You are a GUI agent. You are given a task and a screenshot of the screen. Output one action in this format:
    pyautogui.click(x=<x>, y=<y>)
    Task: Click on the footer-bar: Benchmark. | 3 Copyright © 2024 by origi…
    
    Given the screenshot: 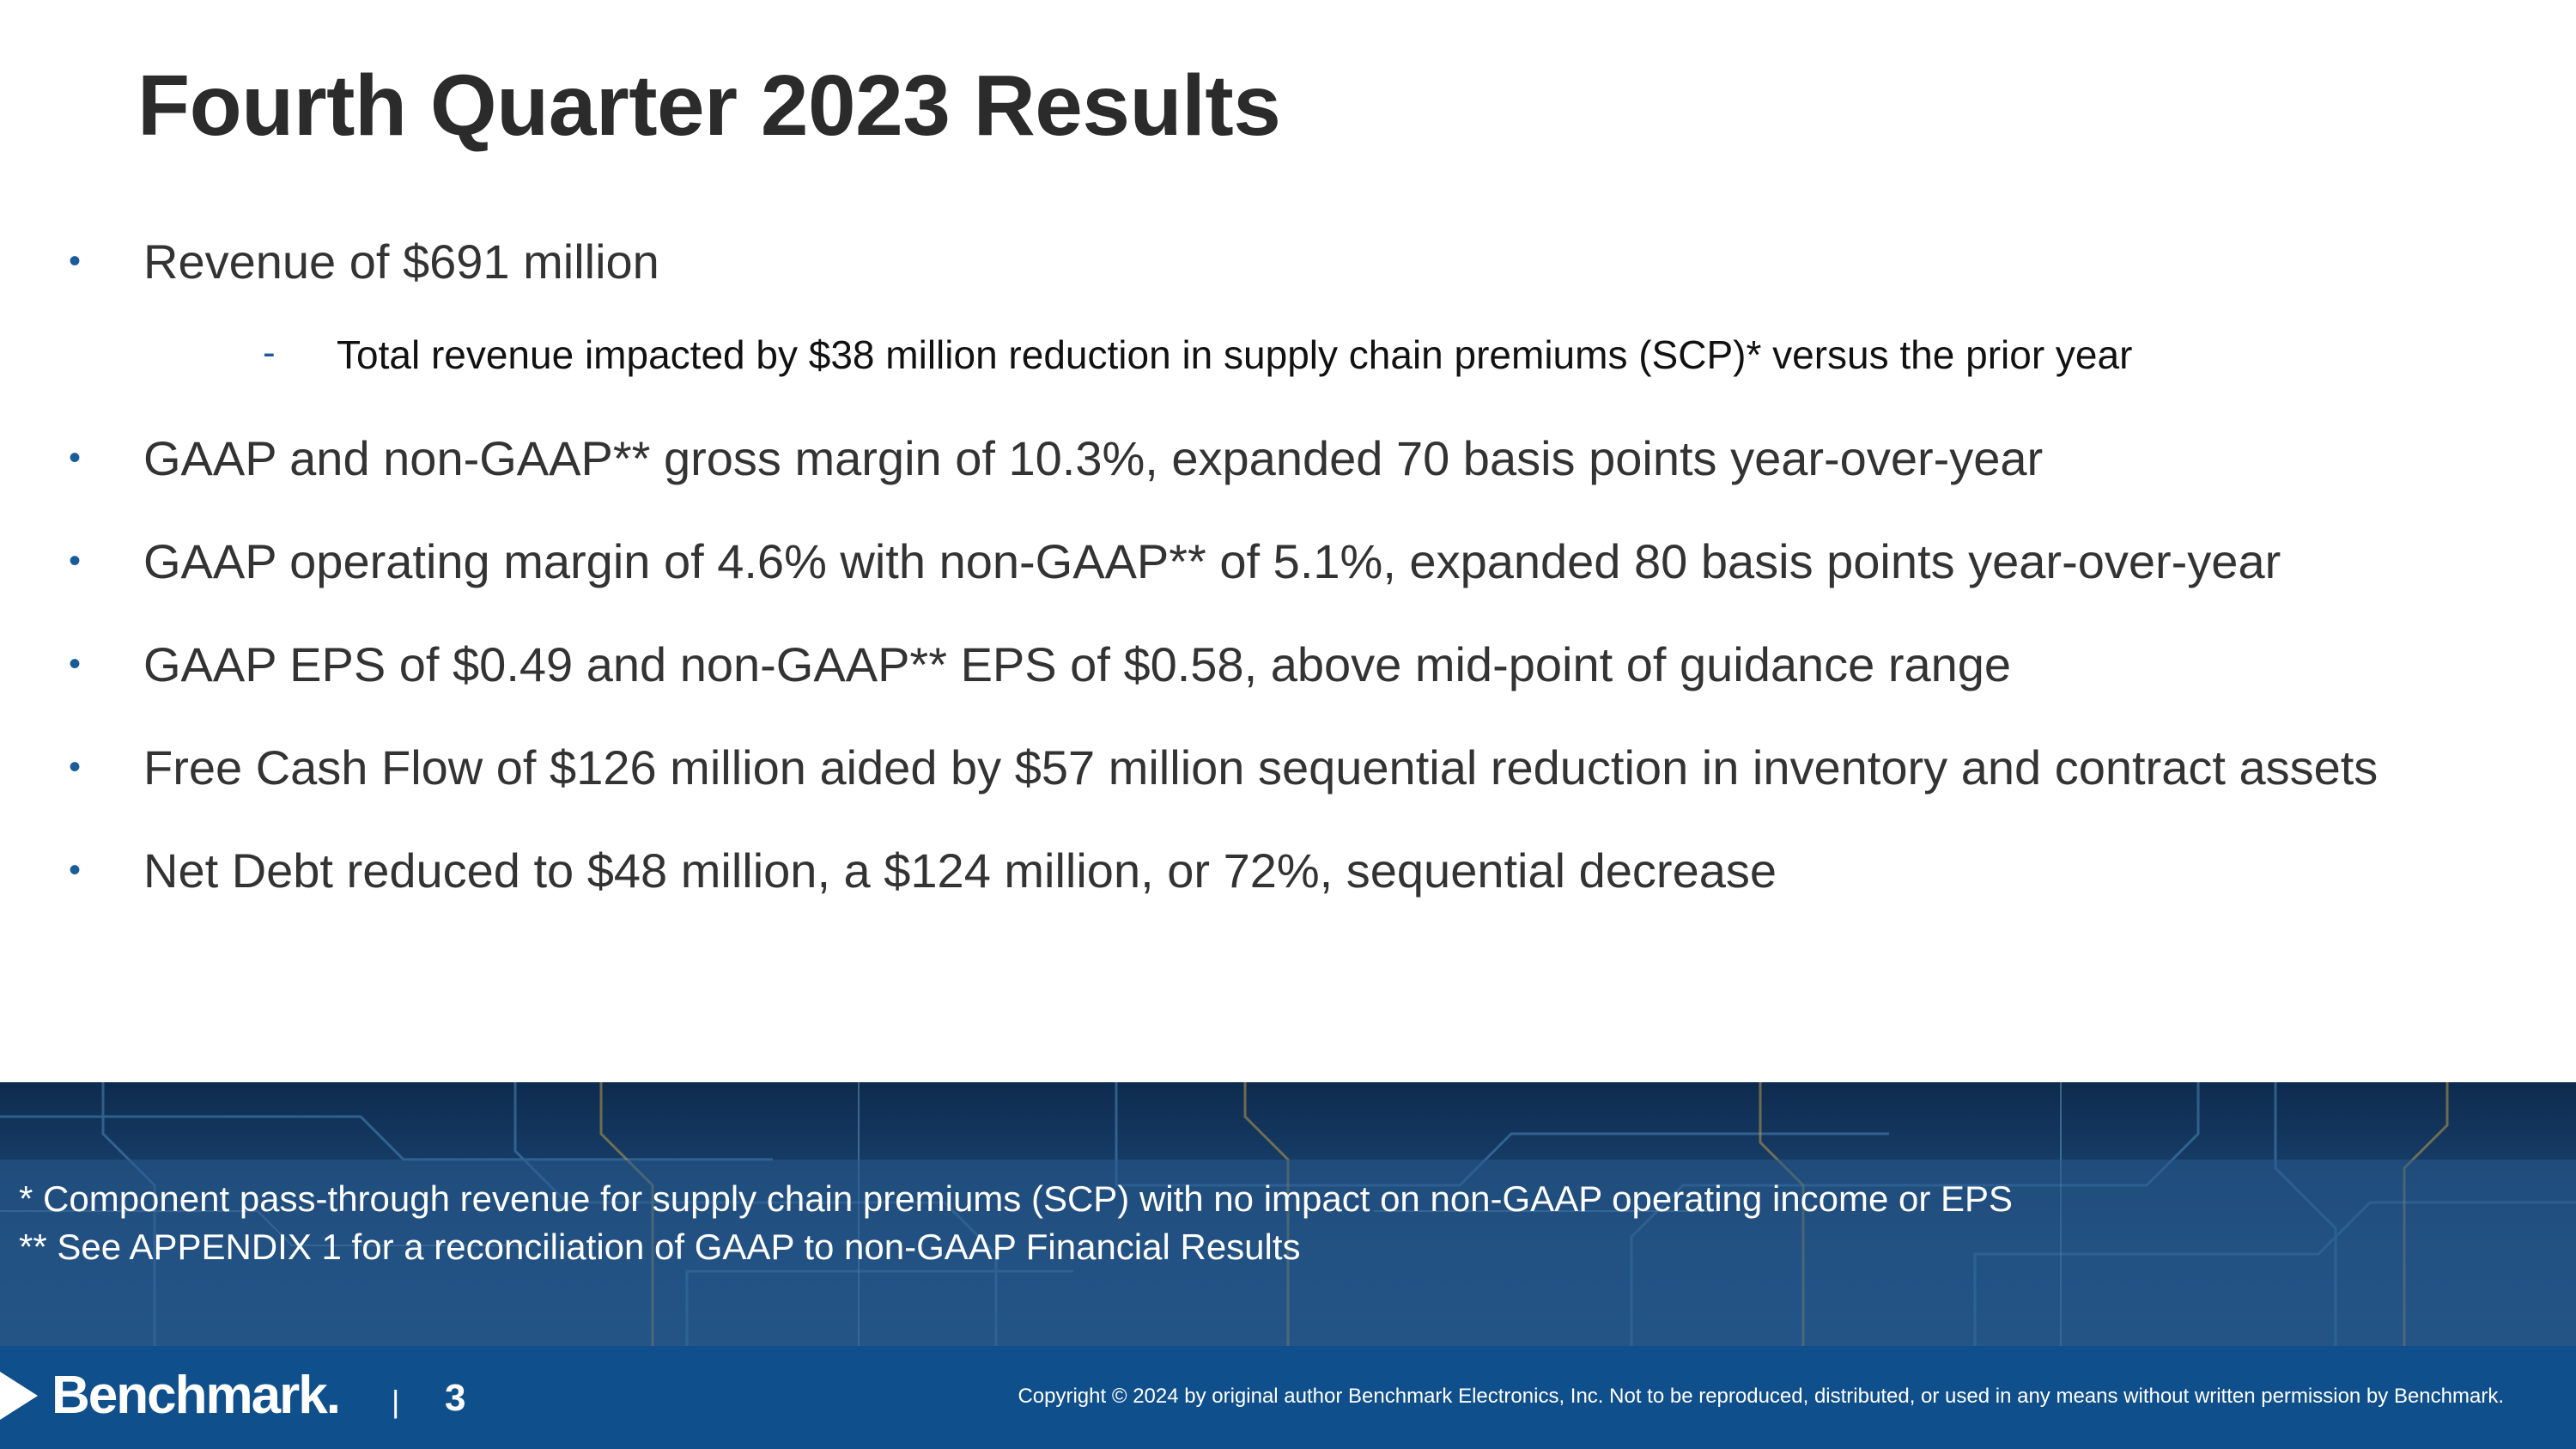 What is the action you would take?
    pyautogui.click(x=1288, y=1397)
    